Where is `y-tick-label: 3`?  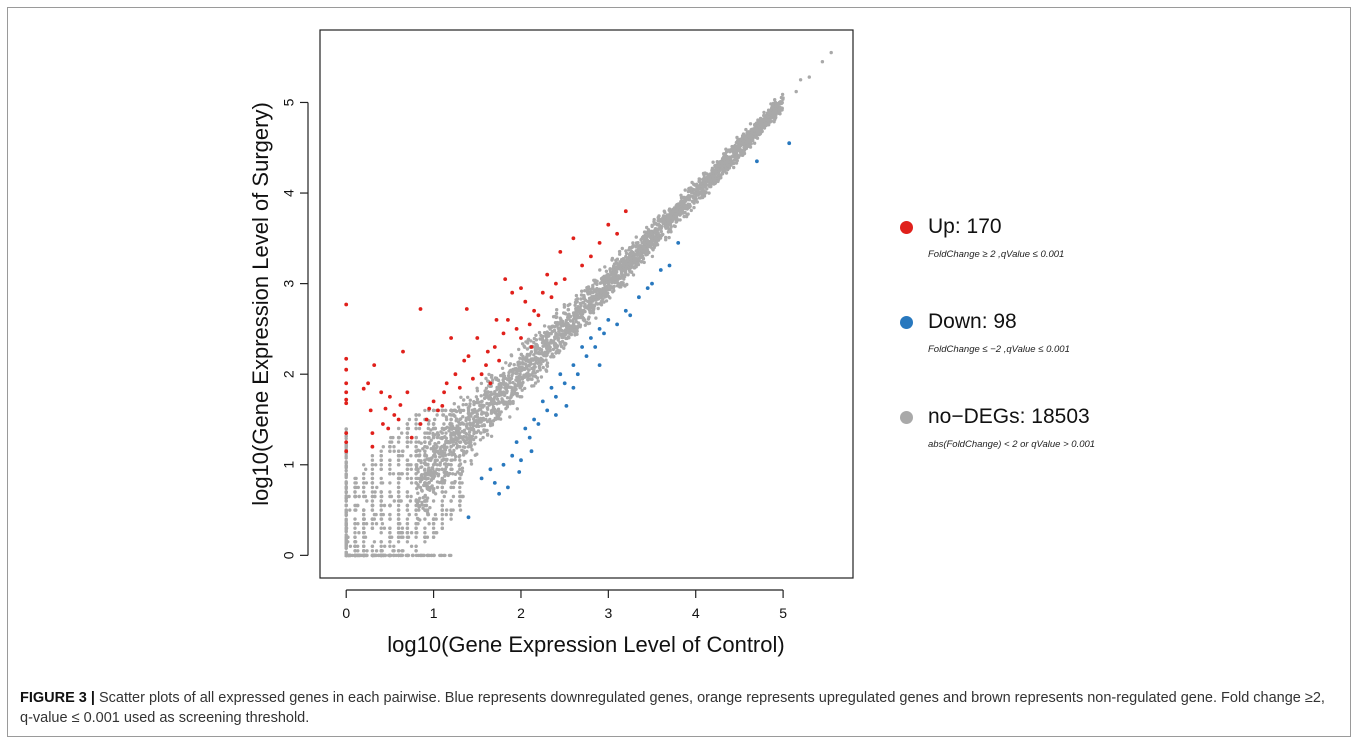
y-tick-label: 3 is located at coordinates (289, 284).